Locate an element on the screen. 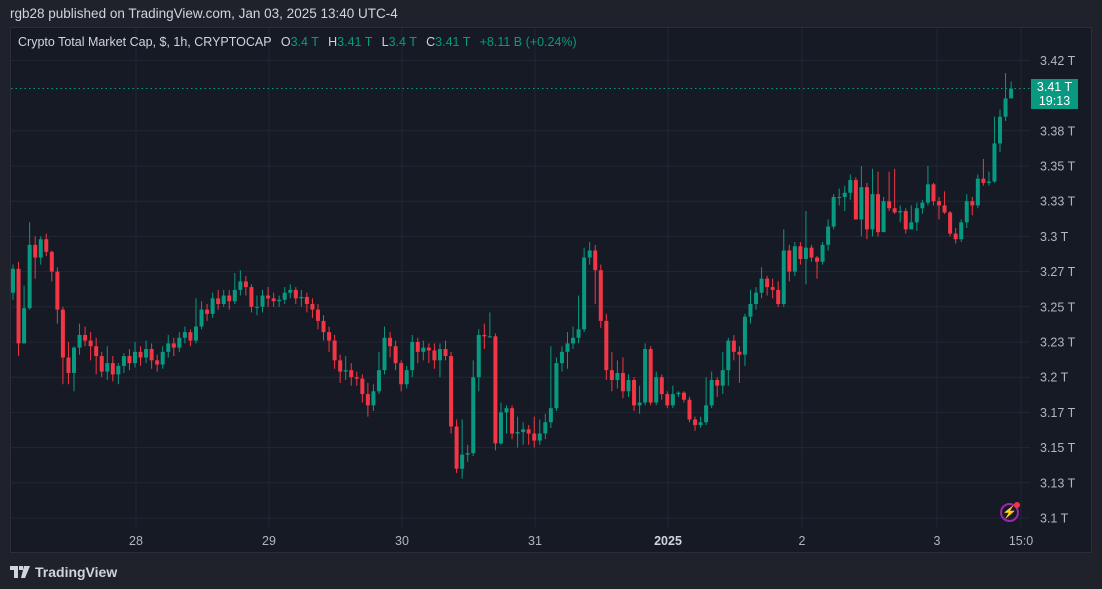 The height and width of the screenshot is (589, 1102). y-tick-label: 3.15 T is located at coordinates (1058, 448).